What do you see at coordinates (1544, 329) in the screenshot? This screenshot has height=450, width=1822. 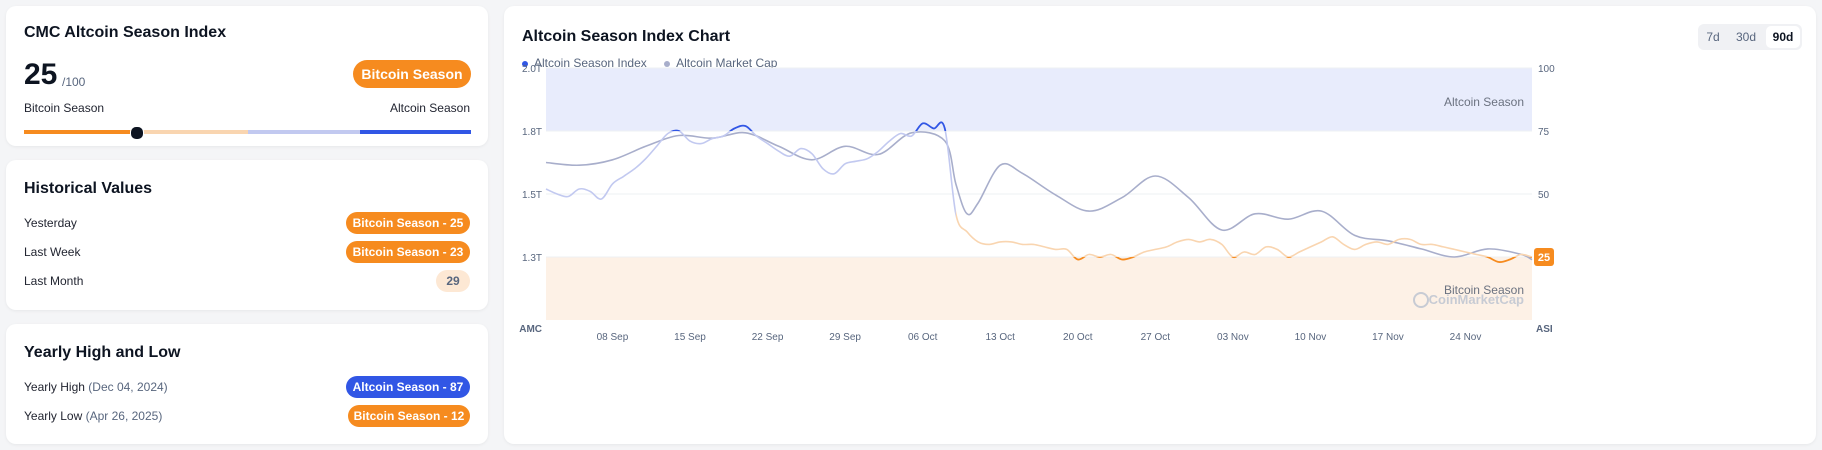 I see `right-axis-title: ASI` at bounding box center [1544, 329].